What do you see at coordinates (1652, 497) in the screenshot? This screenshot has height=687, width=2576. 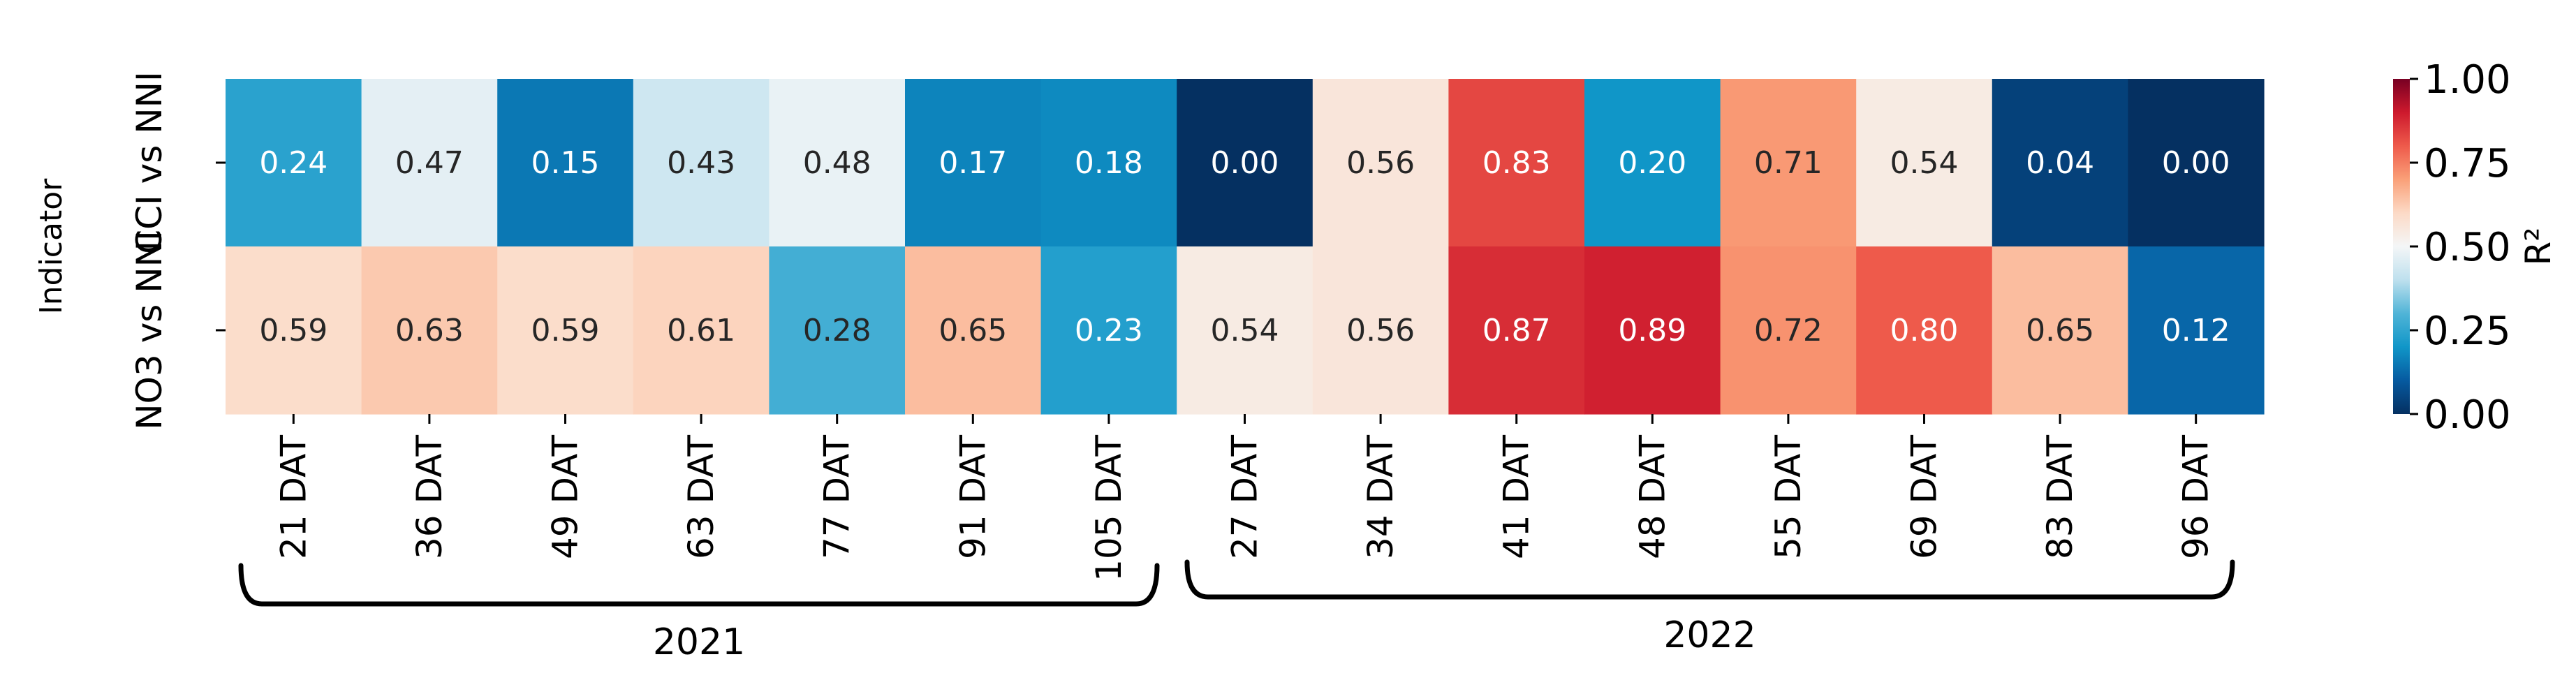 I see `x-tick-label: 48 DAT` at bounding box center [1652, 497].